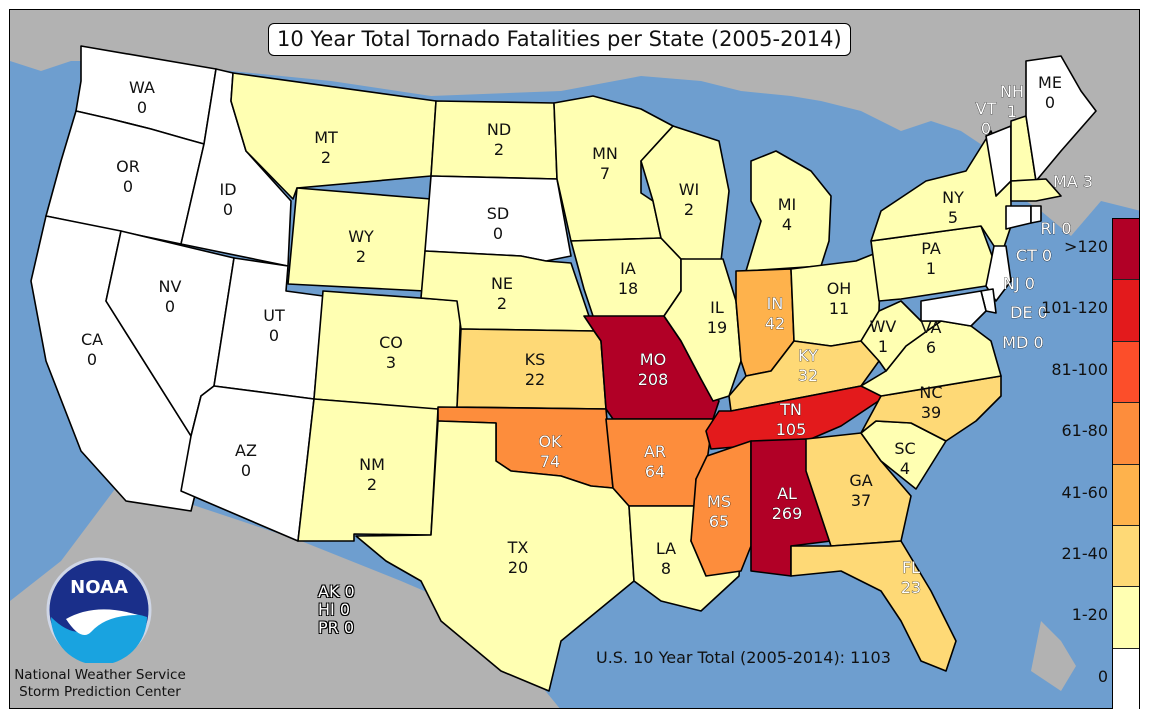  What do you see at coordinates (326, 147) in the screenshot?
I see `label-MT: MT 2` at bounding box center [326, 147].